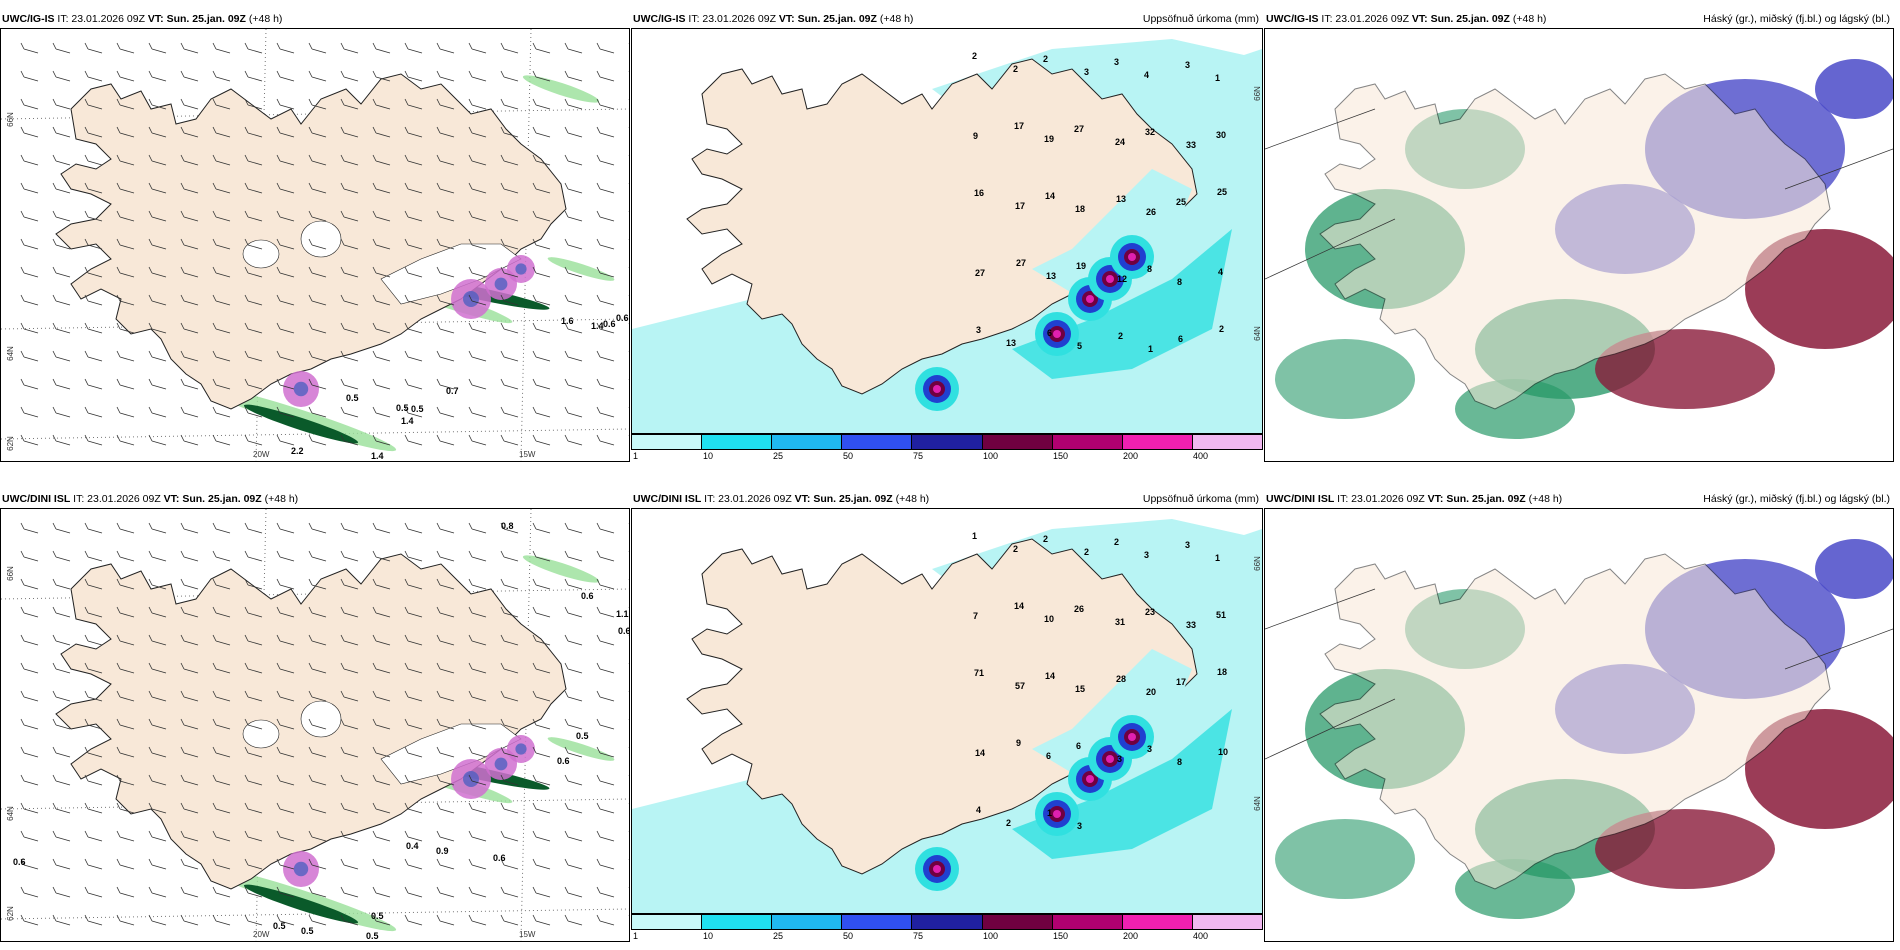  I want to click on gust-value: 0.5, so click(377, 916).